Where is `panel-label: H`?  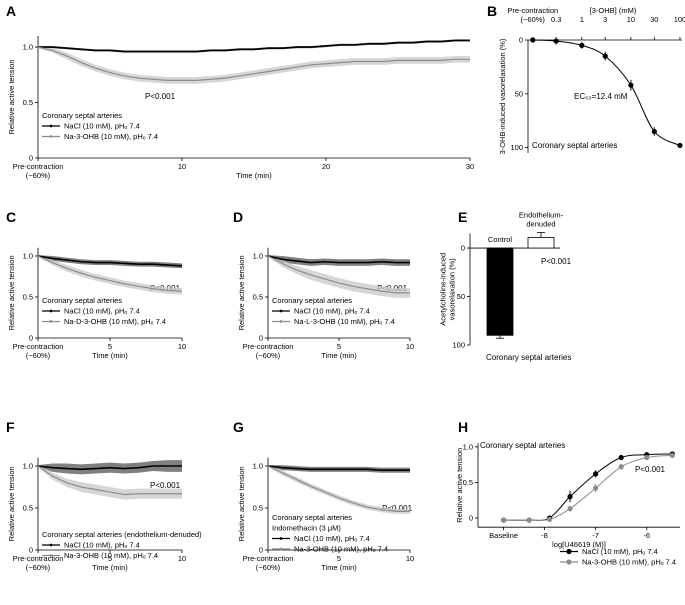 panel-label: H is located at coordinates (463, 427).